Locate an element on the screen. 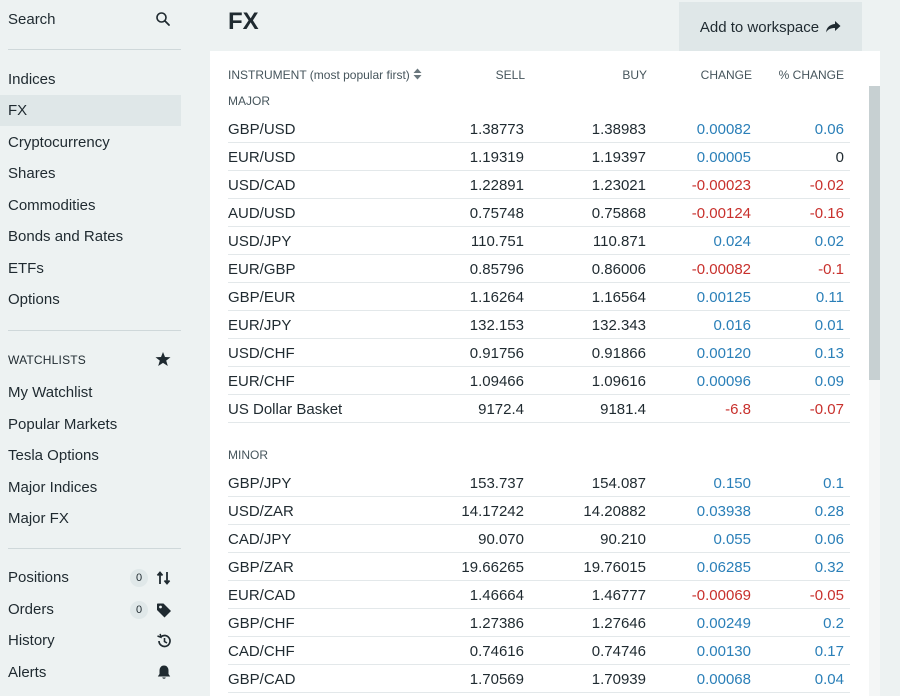  add-to-workspace-button: Add to workspace is located at coordinates (770, 27).